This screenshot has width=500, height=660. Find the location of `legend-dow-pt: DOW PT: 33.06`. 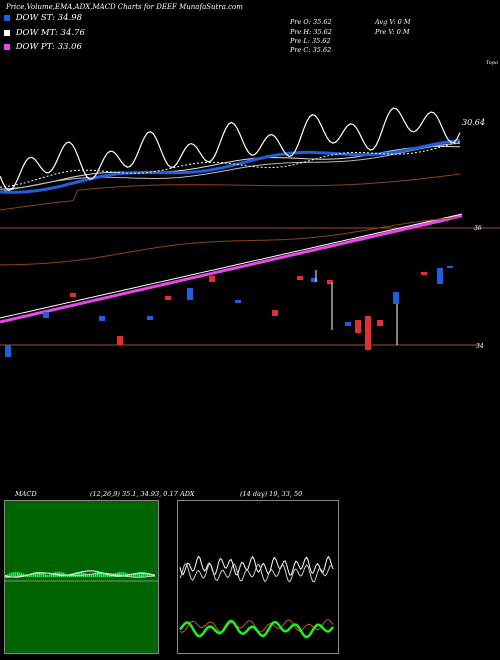

legend-dow-pt: DOW PT: 33.06 is located at coordinates (43, 47).